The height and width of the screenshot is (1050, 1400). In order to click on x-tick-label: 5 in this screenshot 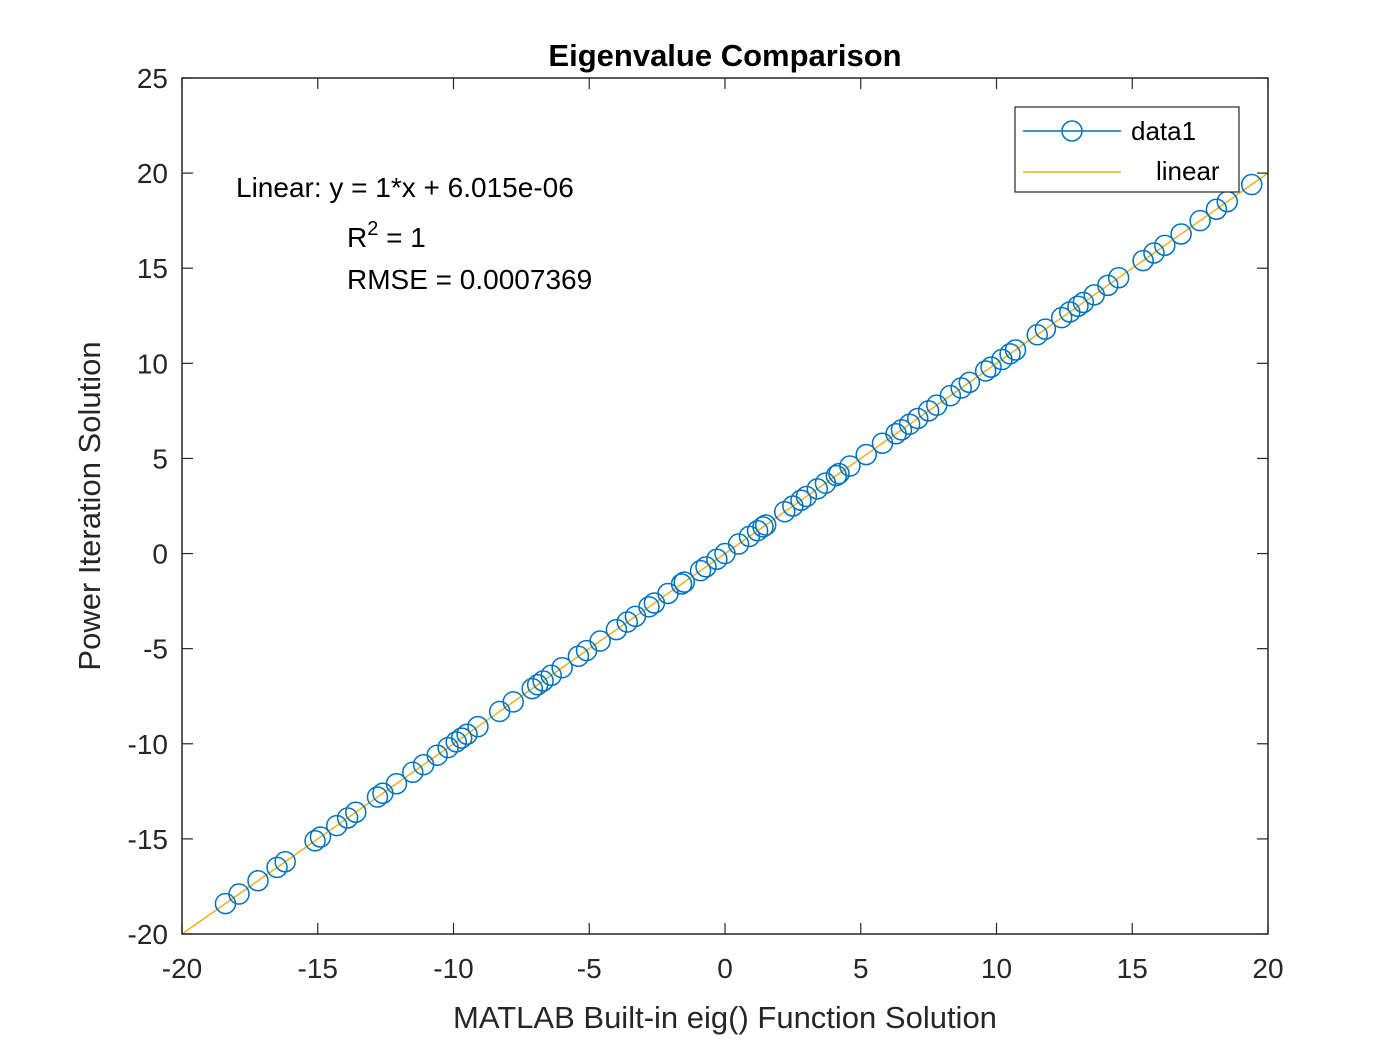, I will do `click(861, 968)`.